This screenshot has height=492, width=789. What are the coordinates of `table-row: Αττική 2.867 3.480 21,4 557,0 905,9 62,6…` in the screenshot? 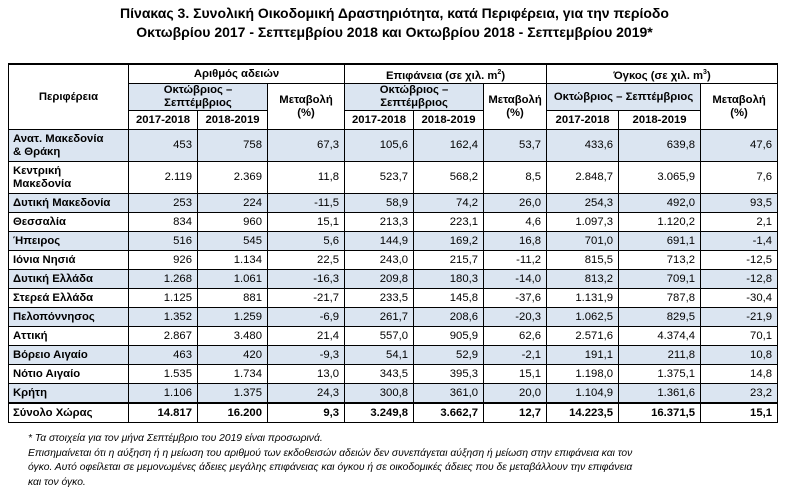 It's located at (393, 336).